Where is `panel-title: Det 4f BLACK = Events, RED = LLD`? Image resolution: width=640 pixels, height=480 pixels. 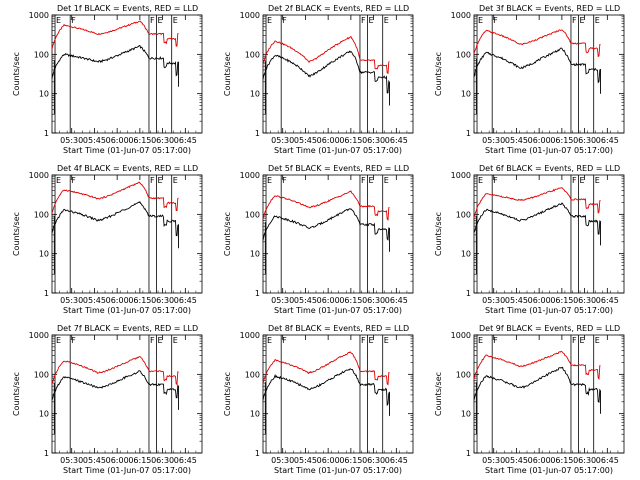 panel-title: Det 4f BLACK = Events, RED = LLD is located at coordinates (127, 168).